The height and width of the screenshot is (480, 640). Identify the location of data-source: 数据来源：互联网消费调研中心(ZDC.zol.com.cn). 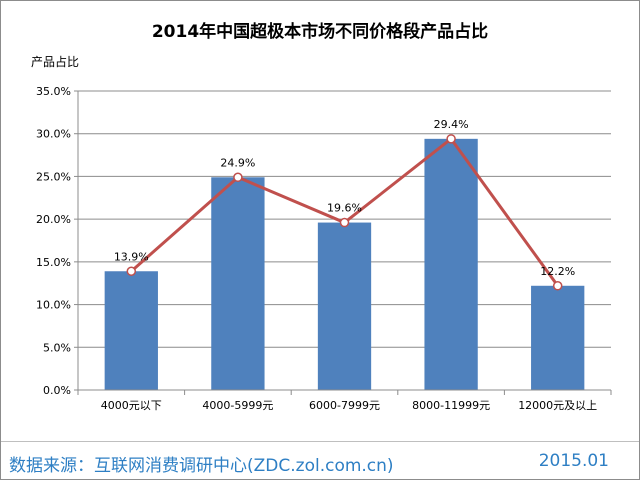
(201, 466).